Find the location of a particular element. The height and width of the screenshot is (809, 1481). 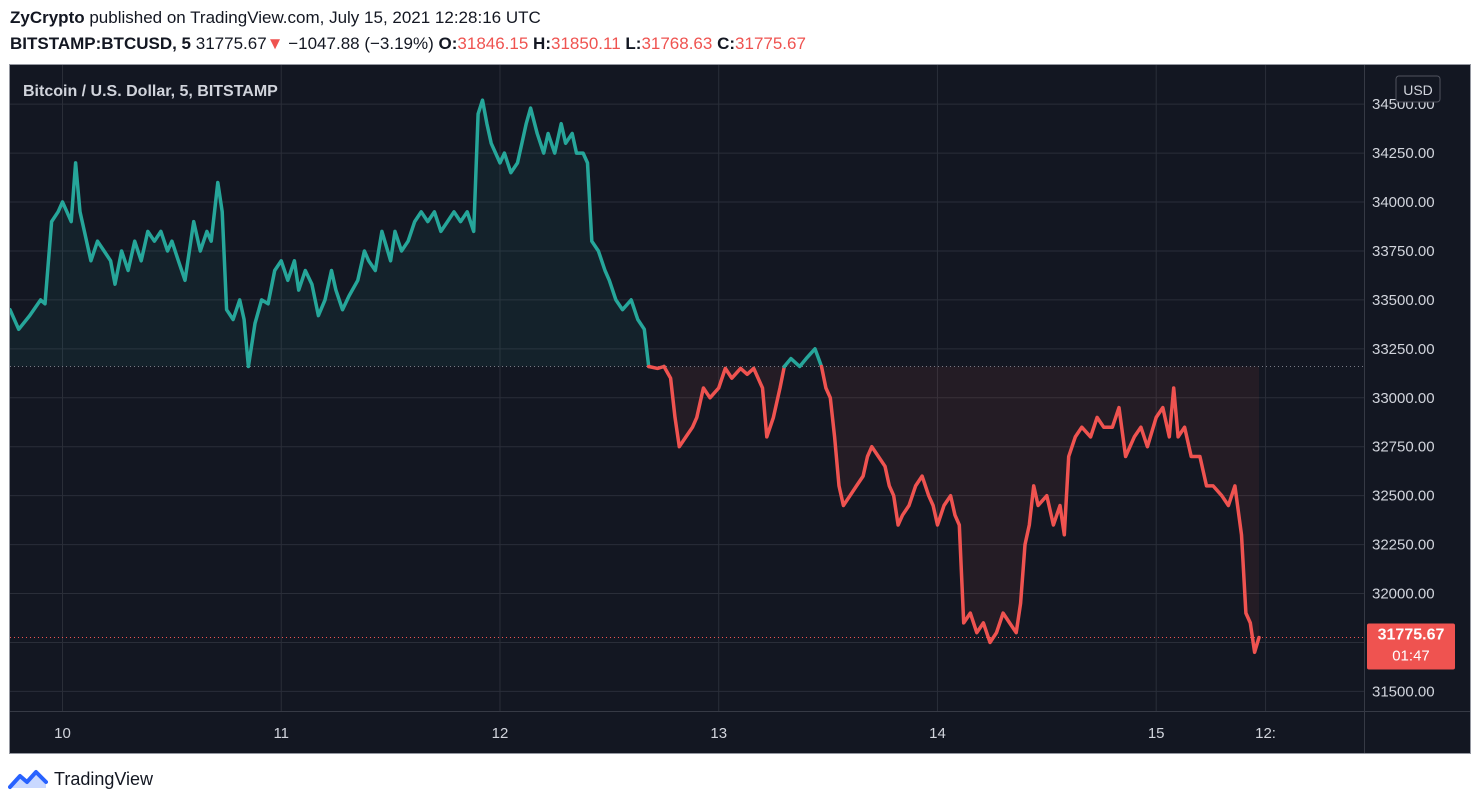

y-tick-label: 32250.00 is located at coordinates (1403, 545).